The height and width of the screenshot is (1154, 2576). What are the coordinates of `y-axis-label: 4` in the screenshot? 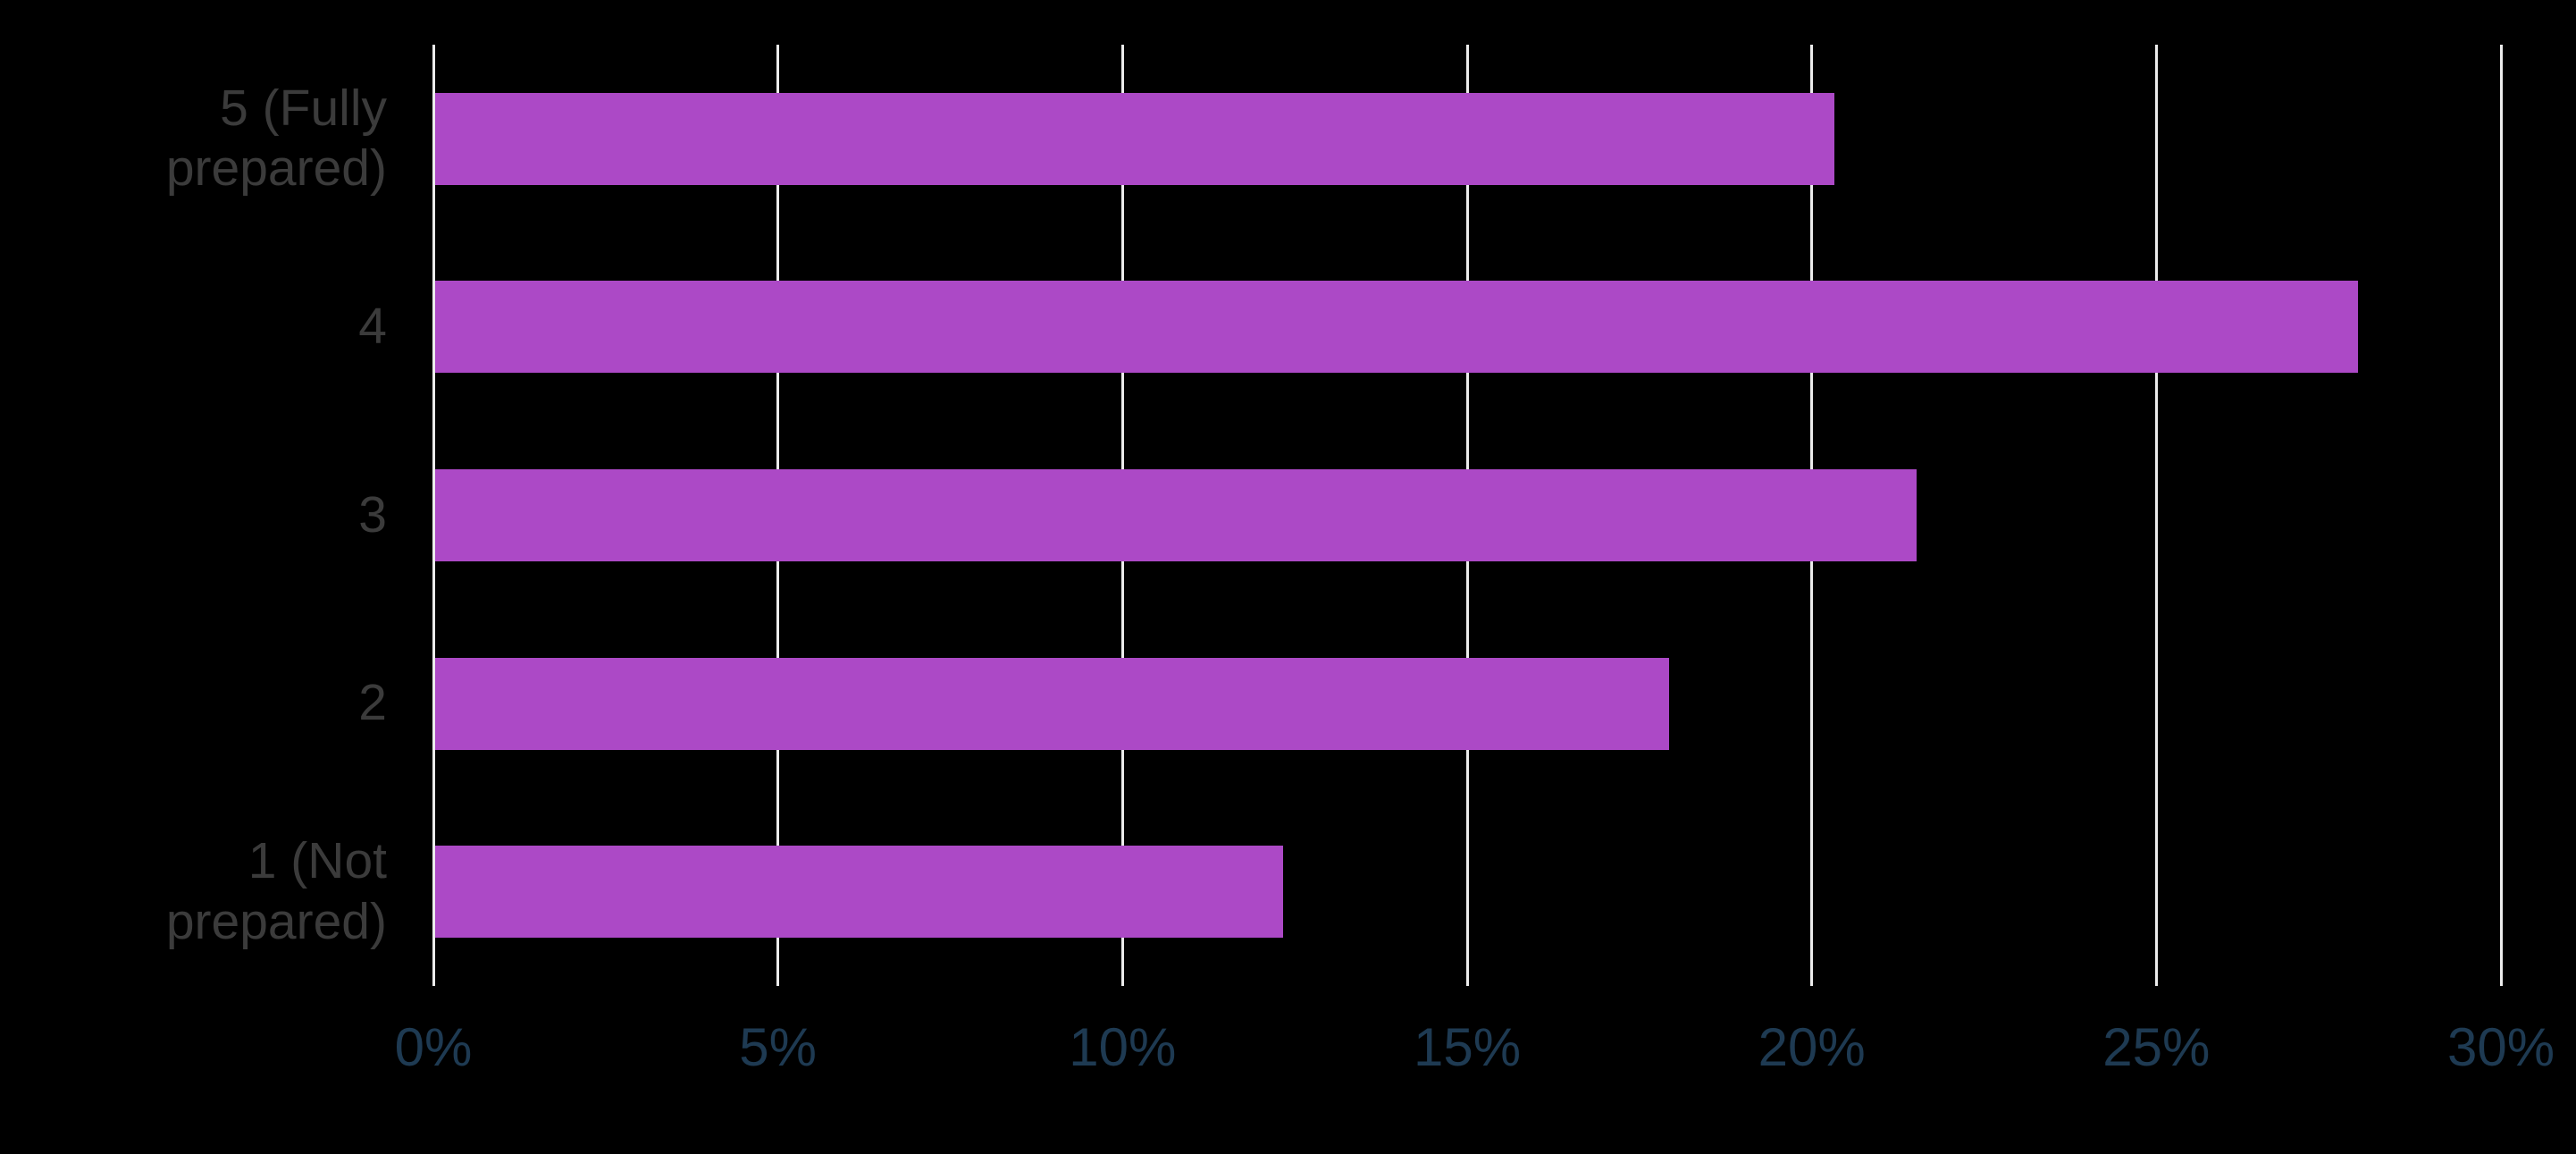 It's located at (193, 328).